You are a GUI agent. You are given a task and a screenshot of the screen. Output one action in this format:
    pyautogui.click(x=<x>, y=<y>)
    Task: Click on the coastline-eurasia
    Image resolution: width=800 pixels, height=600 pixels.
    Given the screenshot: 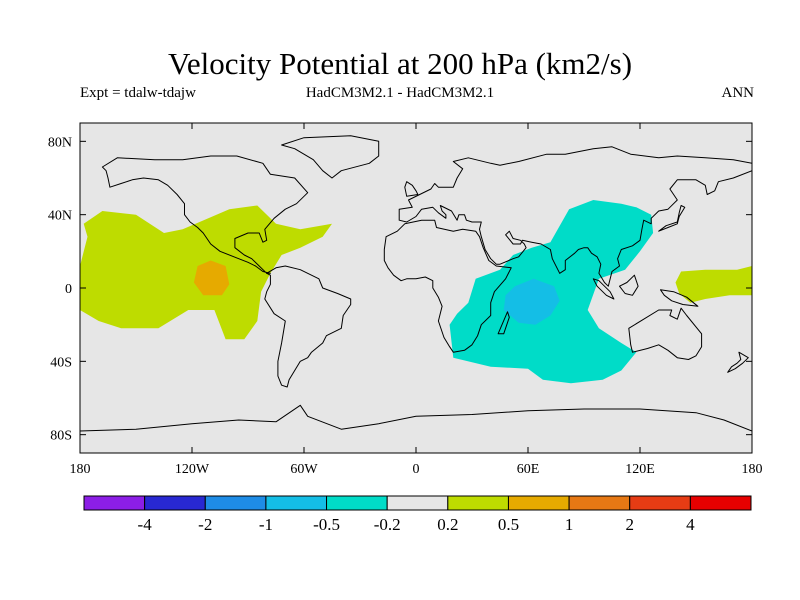 What is the action you would take?
    pyautogui.click(x=575, y=216)
    